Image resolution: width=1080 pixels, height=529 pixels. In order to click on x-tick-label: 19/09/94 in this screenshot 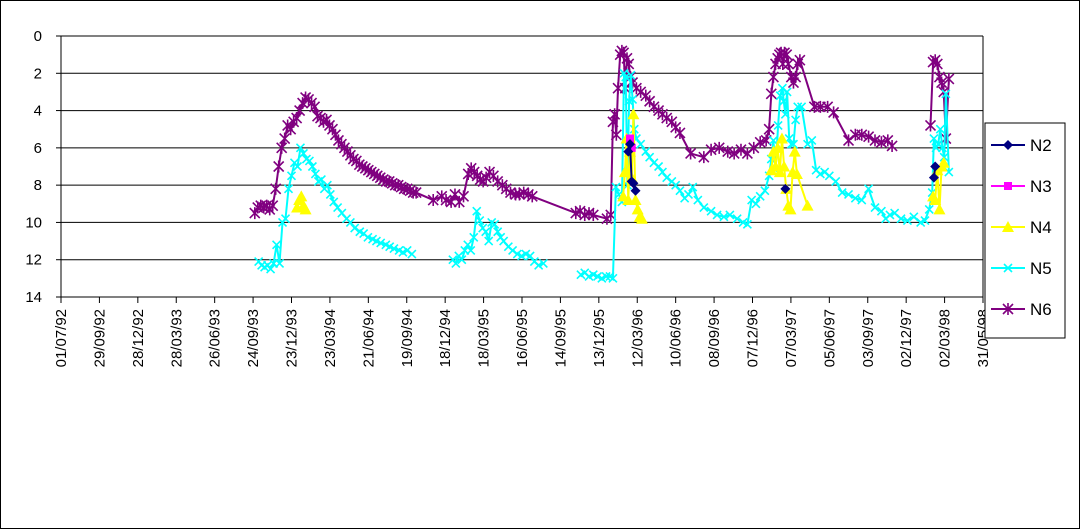, I will do `click(407, 338)`.